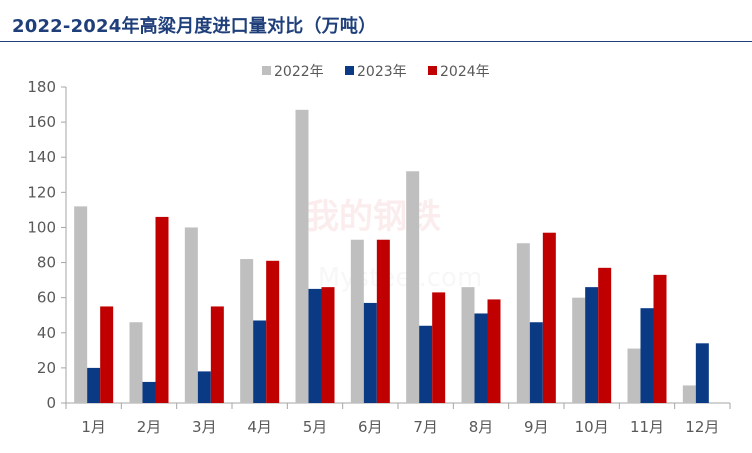 Image resolution: width=752 pixels, height=453 pixels. I want to click on x-tick-label: 12月, so click(702, 427).